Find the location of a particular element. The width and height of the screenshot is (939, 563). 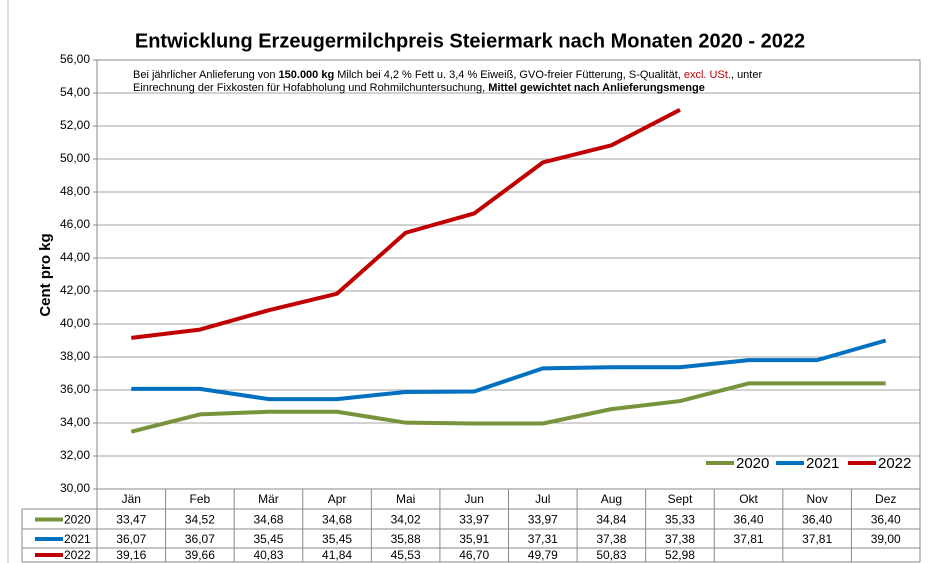

table-series-label: 2020 is located at coordinates (77, 520).